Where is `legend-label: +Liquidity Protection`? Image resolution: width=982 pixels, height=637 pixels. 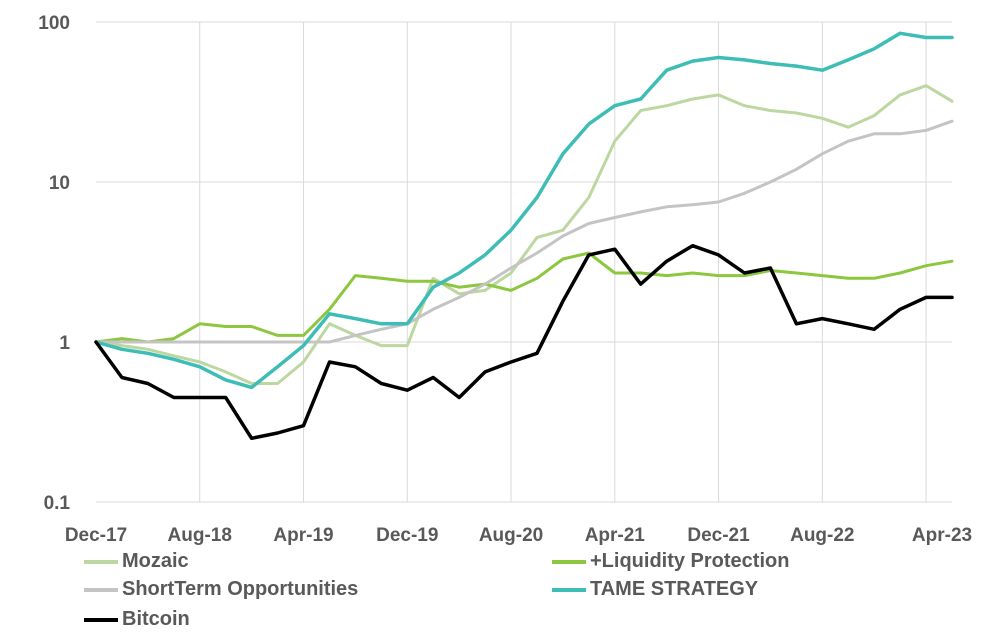 legend-label: +Liquidity Protection is located at coordinates (690, 561).